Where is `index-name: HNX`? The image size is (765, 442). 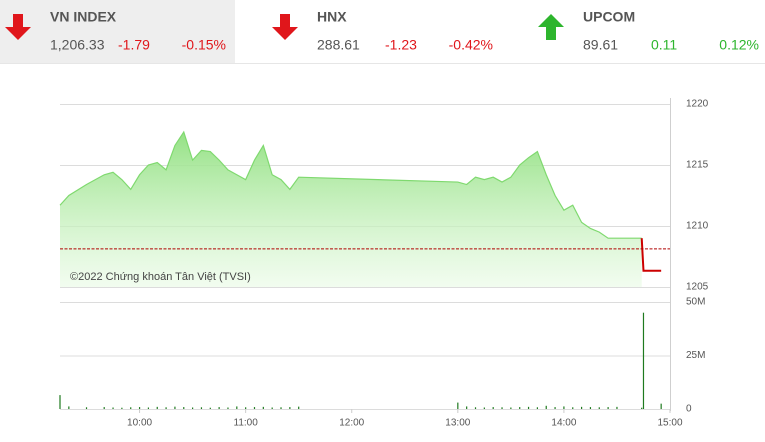 index-name: HNX is located at coordinates (332, 17).